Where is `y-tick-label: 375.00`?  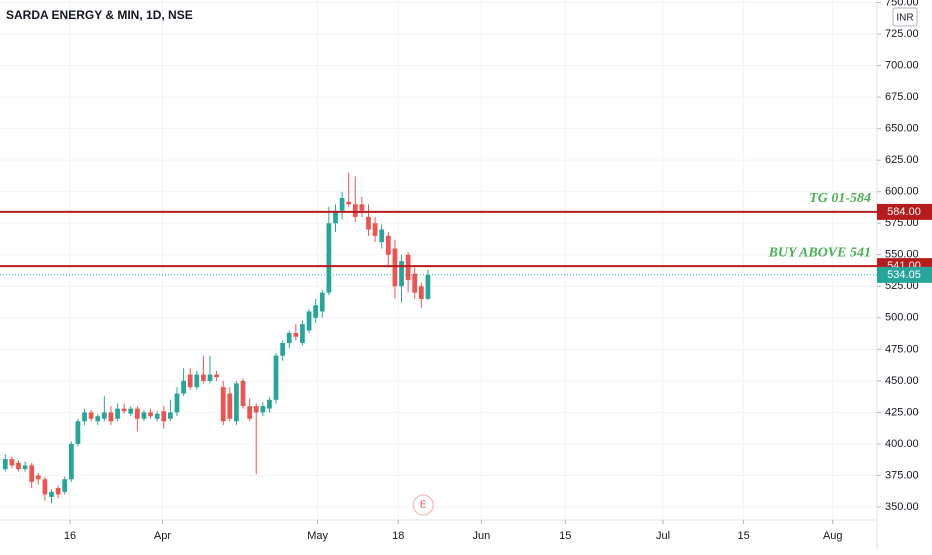
y-tick-label: 375.00 is located at coordinates (902, 475).